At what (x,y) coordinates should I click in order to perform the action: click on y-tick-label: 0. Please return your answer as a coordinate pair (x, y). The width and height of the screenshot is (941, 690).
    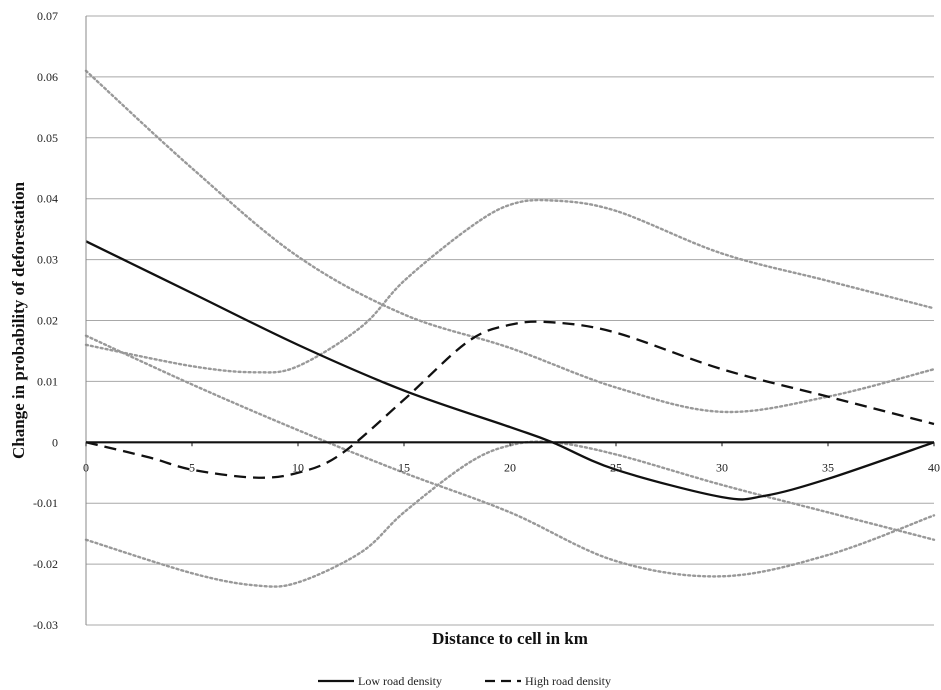
    Looking at the image, I should click on (55, 442).